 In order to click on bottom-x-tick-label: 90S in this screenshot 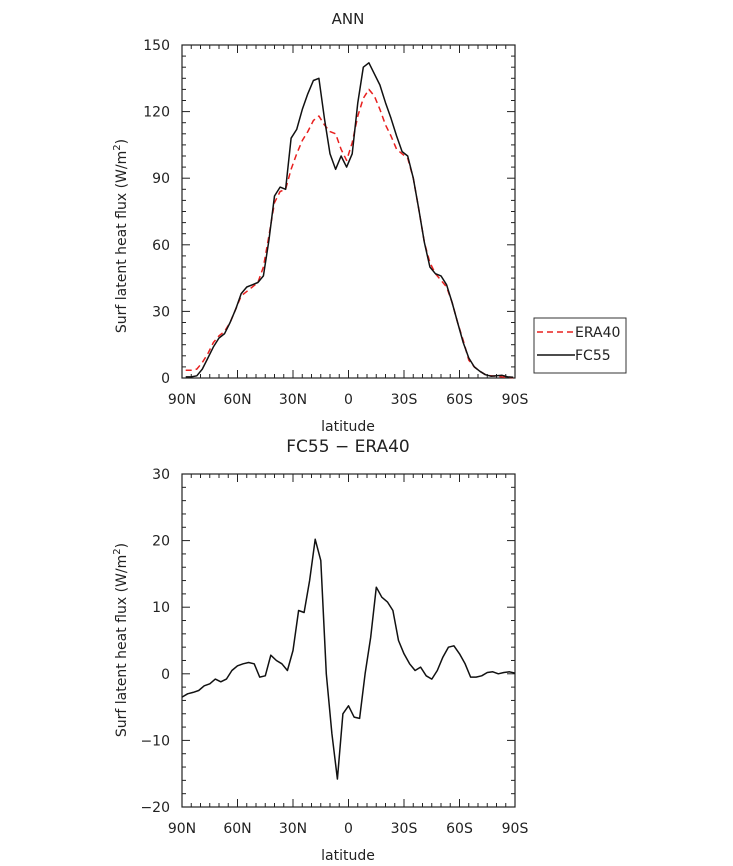, I will do `click(515, 829)`.